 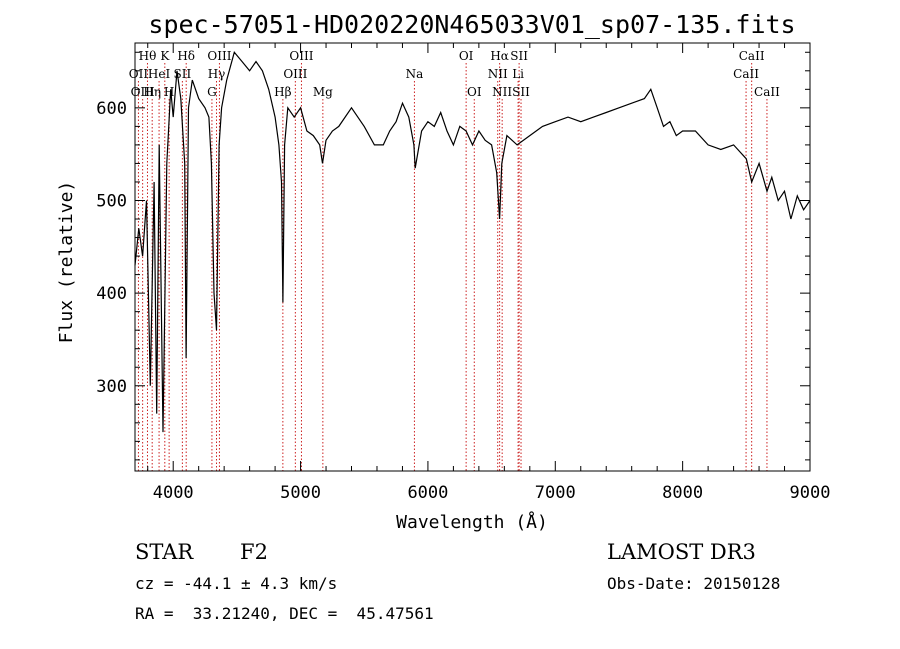 What do you see at coordinates (810, 493) in the screenshot?
I see `x-tick-label: 9000` at bounding box center [810, 493].